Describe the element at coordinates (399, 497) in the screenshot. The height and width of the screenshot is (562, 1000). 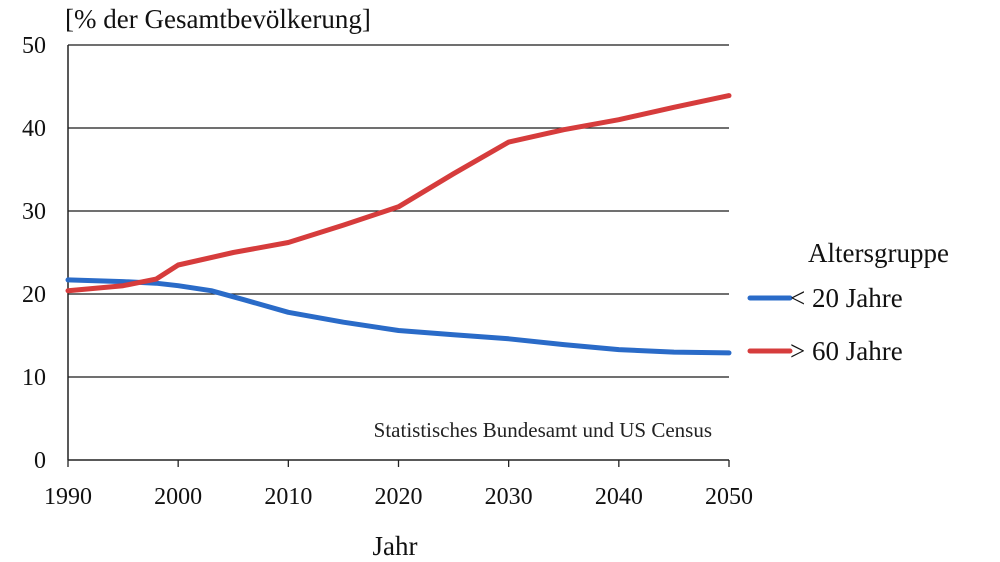
I see `x-tick-label: 2020` at that location.